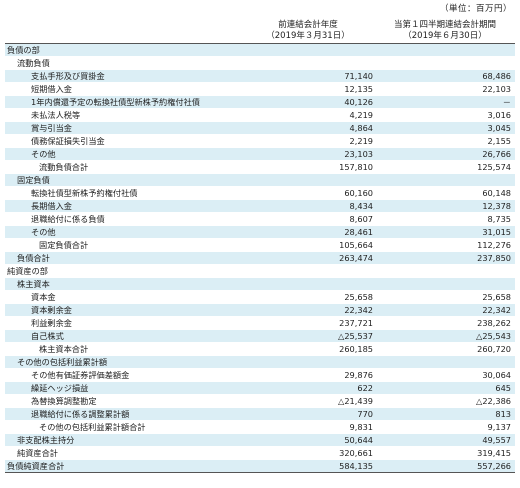  I want to click on column-header-curr-date: （2019年６月30日）, so click(445, 36).